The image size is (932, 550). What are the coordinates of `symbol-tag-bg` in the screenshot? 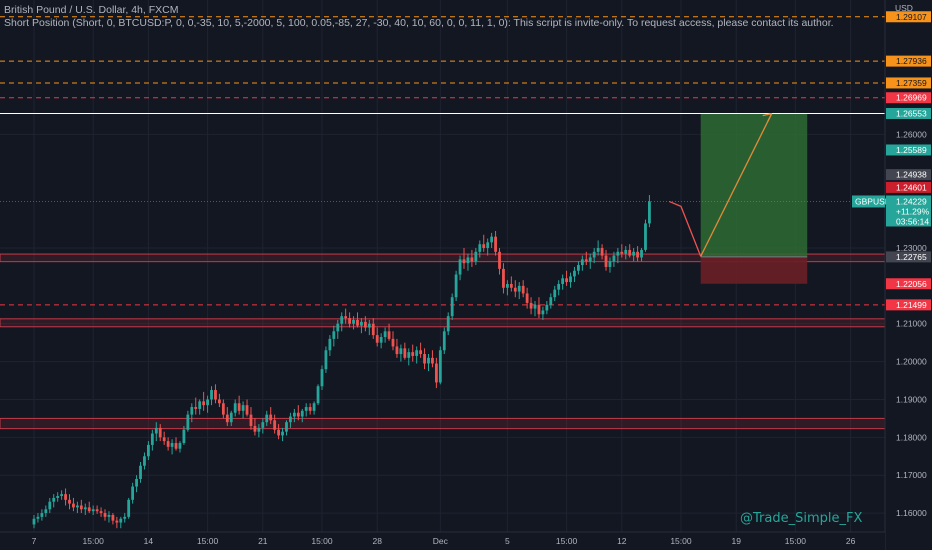 It's located at (868, 201).